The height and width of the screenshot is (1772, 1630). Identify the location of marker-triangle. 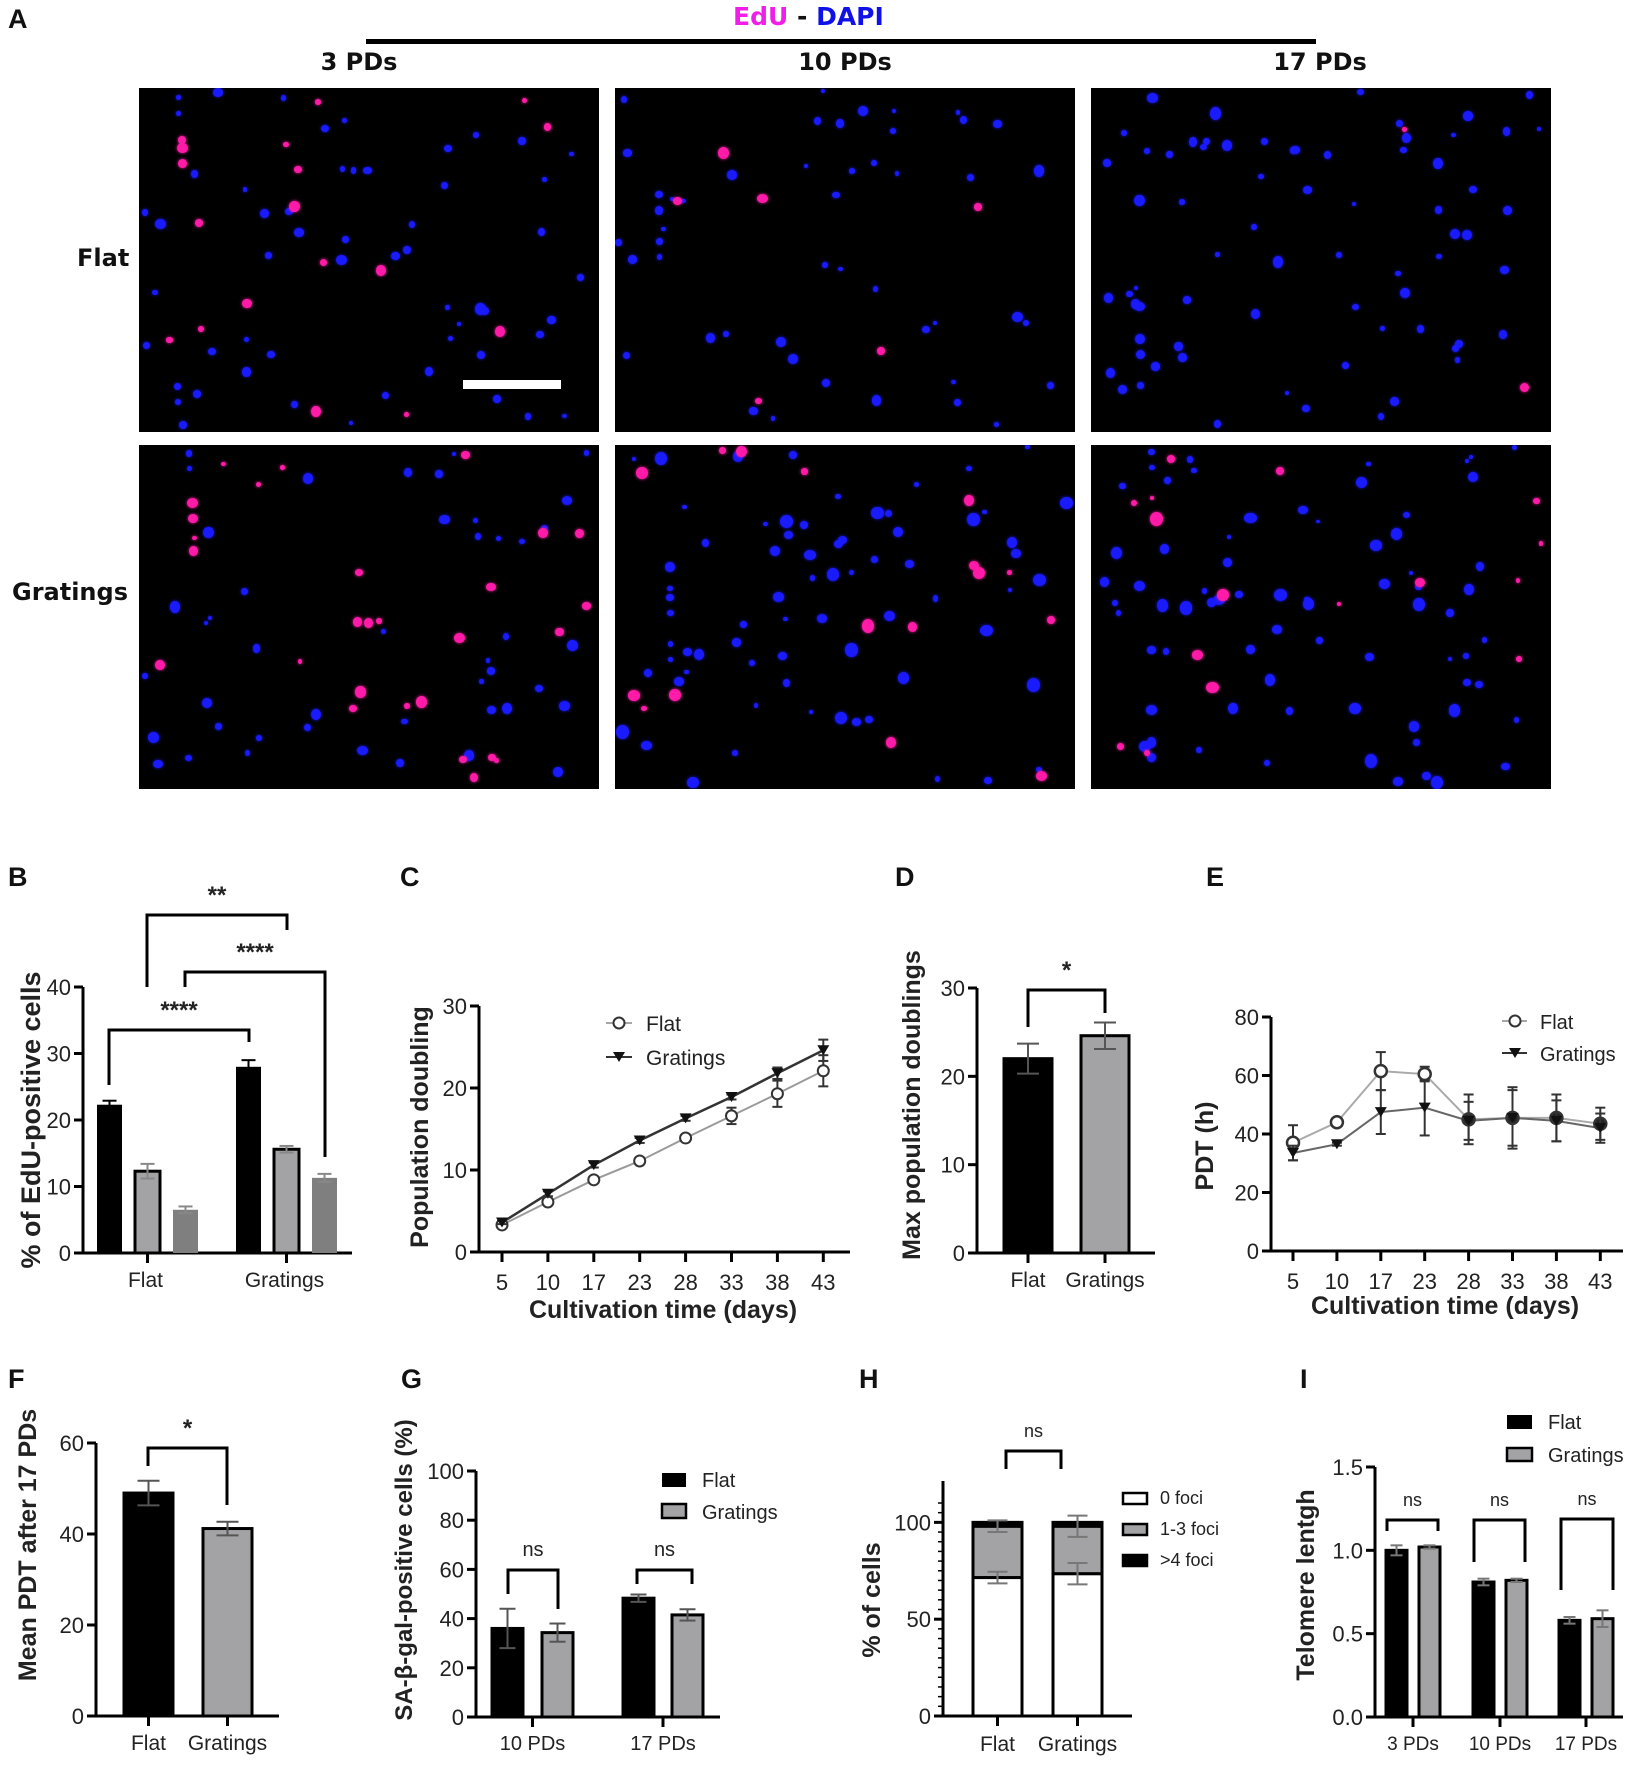
(1424, 1107).